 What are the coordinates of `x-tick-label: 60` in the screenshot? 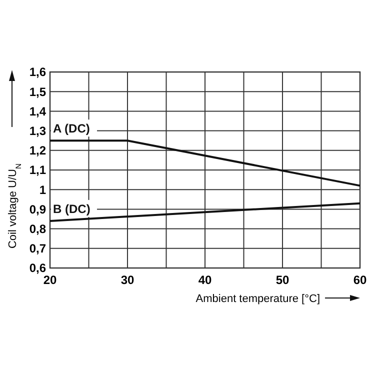 It's located at (360, 280).